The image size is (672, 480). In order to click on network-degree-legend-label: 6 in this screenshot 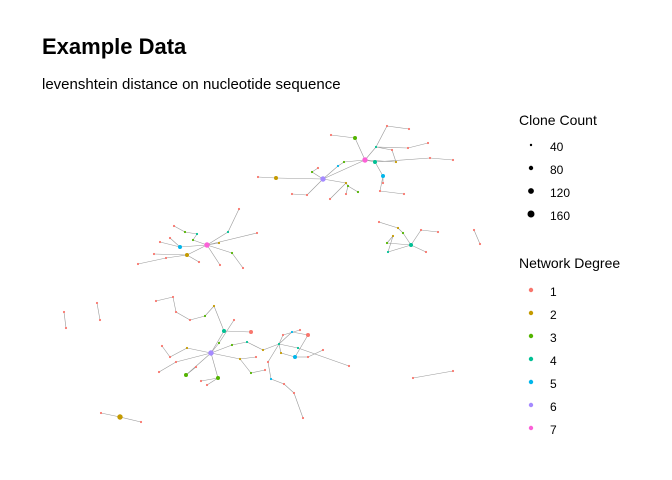, I will do `click(553, 407)`.